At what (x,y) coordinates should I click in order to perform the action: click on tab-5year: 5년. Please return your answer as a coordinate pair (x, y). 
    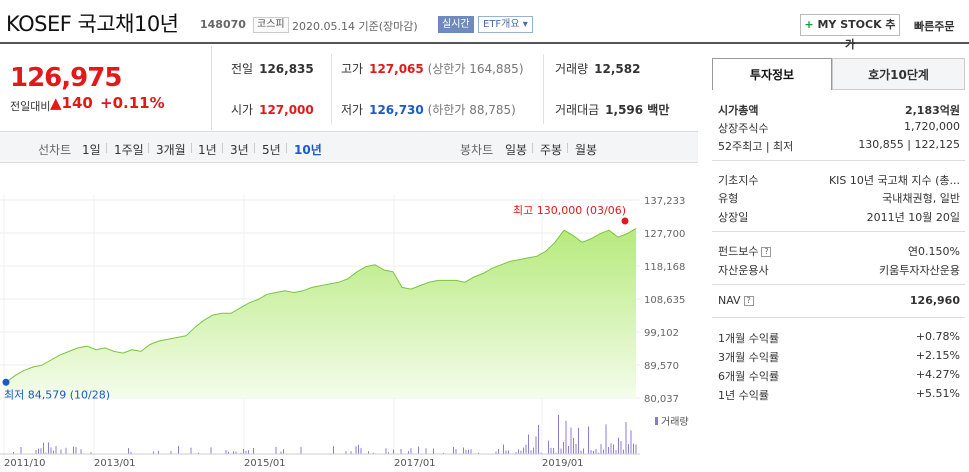
    Looking at the image, I should click on (271, 150).